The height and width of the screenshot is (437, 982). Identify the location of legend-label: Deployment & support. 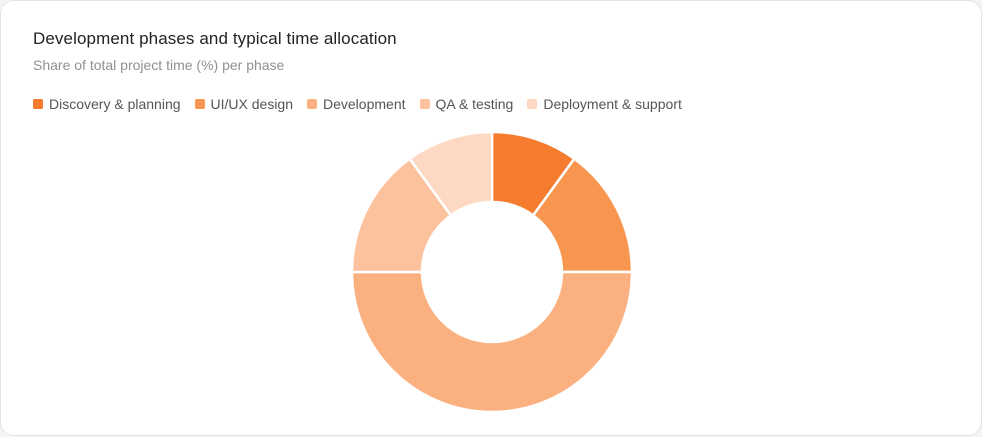
(612, 104).